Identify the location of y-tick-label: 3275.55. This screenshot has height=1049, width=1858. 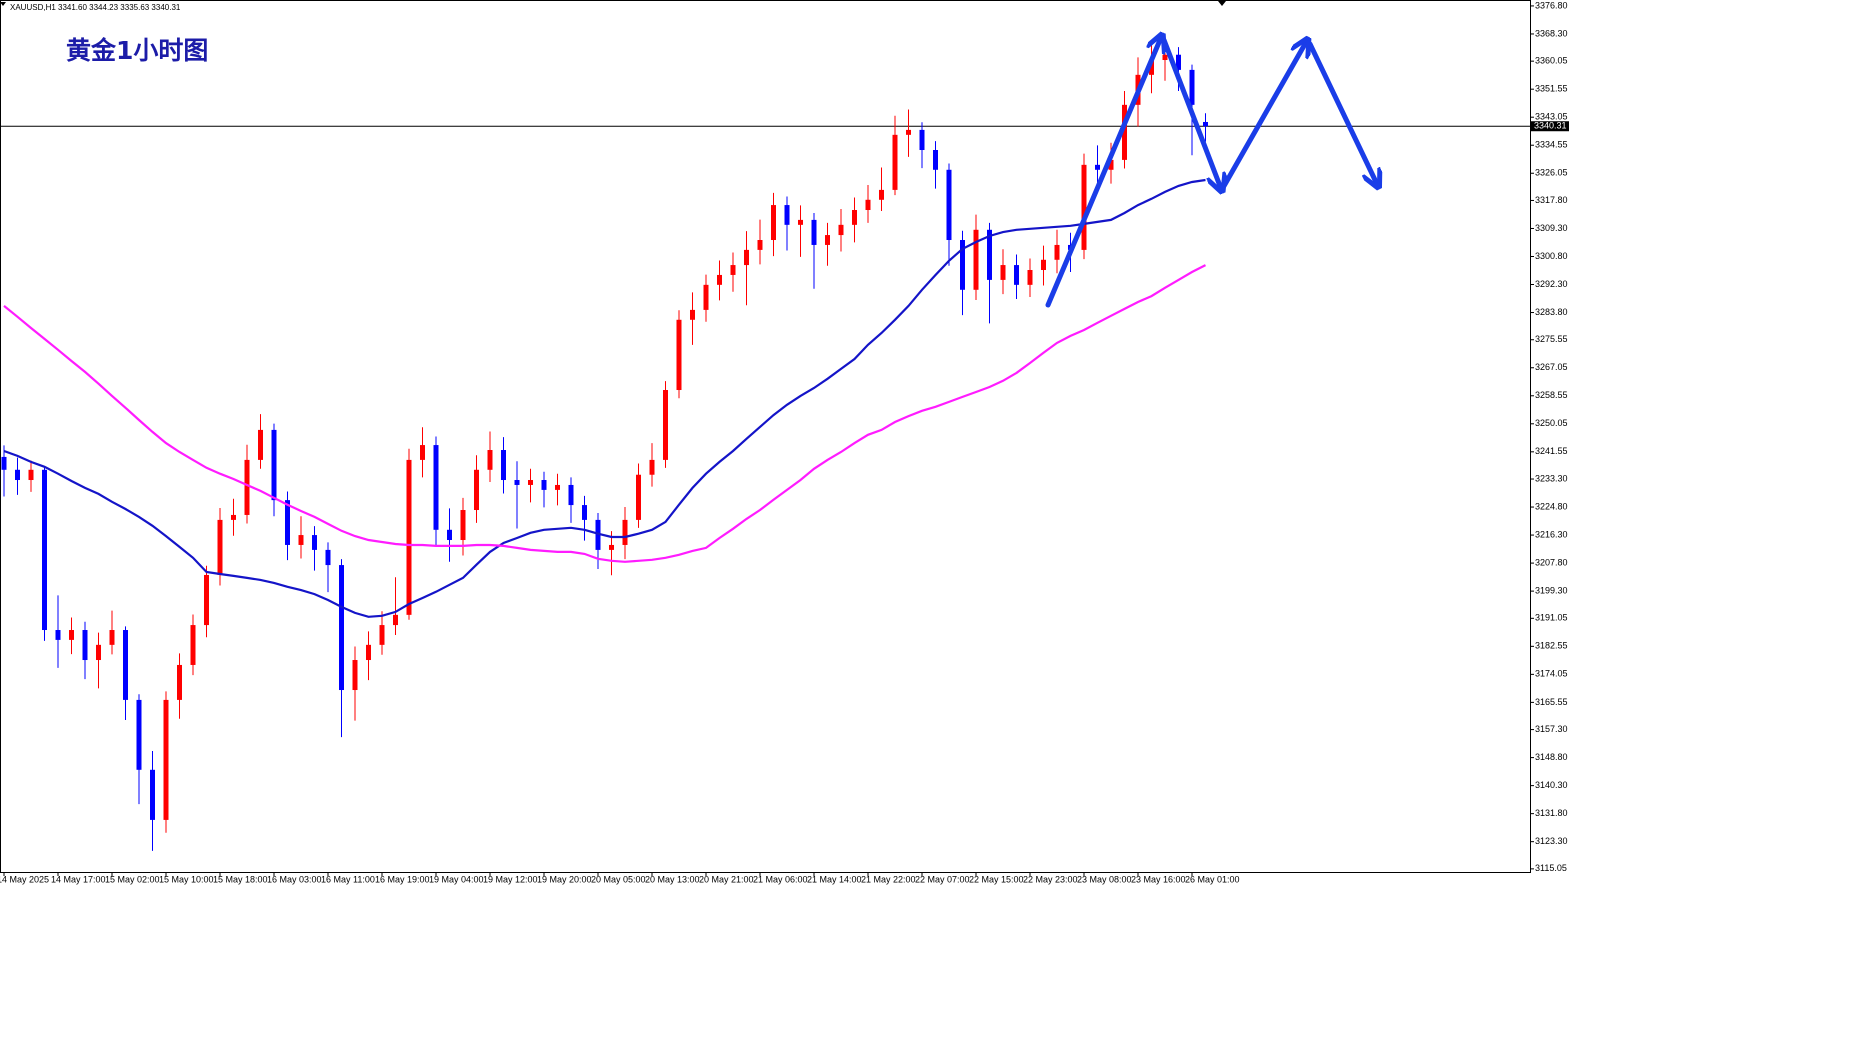
(1551, 339).